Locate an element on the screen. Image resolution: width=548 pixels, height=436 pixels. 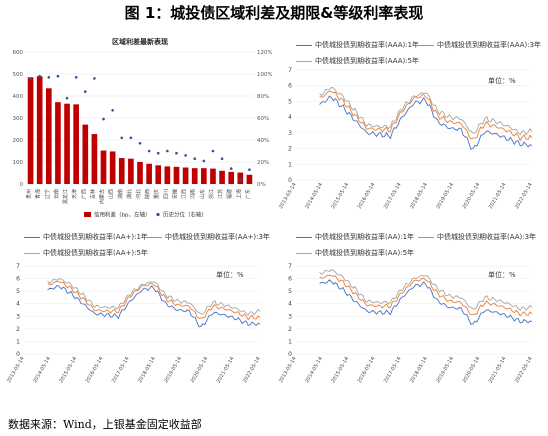
y-tick-left: 400 is located at coordinates (18, 97).